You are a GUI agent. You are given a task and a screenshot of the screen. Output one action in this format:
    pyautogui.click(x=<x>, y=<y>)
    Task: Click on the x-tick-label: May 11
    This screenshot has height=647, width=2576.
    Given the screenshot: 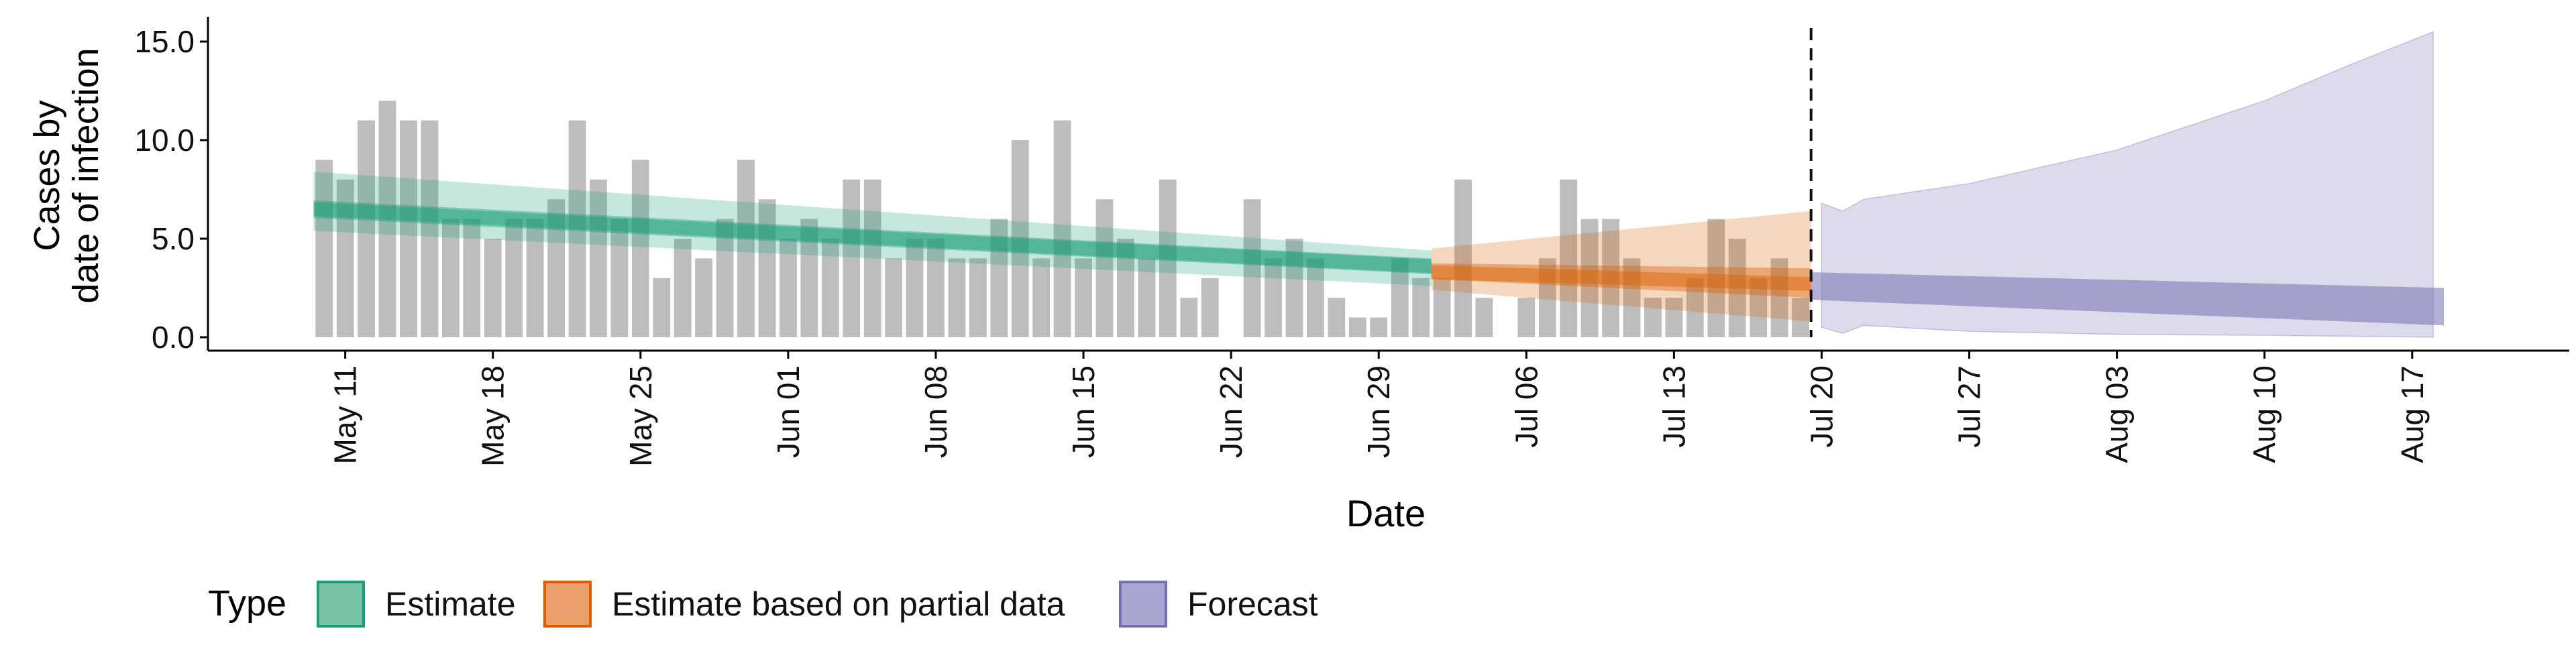 What is the action you would take?
    pyautogui.click(x=345, y=414)
    